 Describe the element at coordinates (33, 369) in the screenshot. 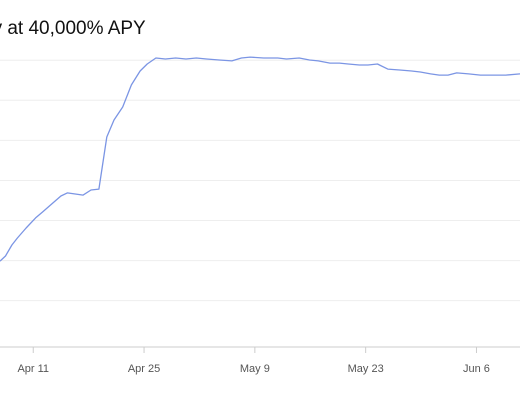

I see `x-tick-label: Apr 11` at that location.